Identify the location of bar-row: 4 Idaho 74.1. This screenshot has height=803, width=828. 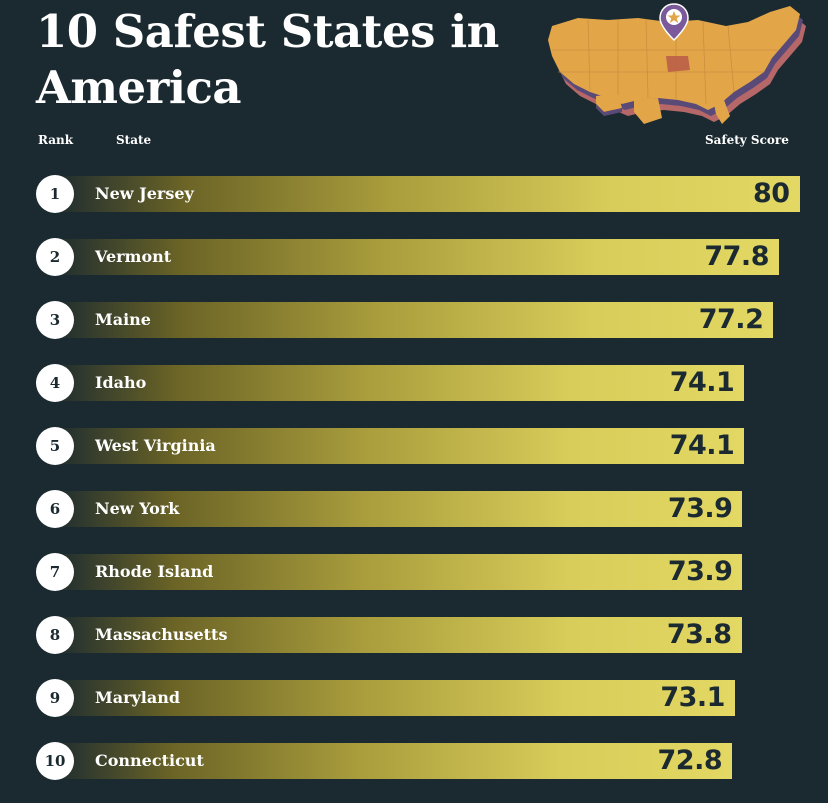
(414, 383).